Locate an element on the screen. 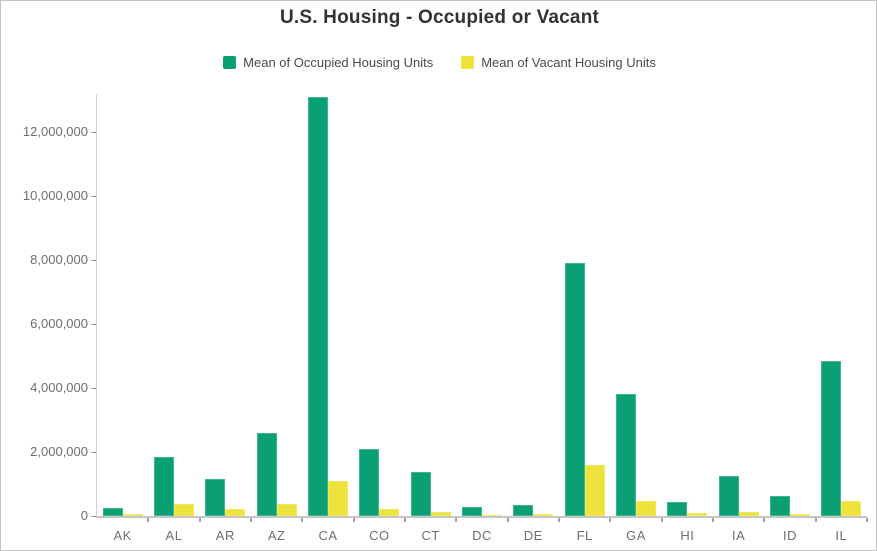  bar-occupied-CT is located at coordinates (420, 494).